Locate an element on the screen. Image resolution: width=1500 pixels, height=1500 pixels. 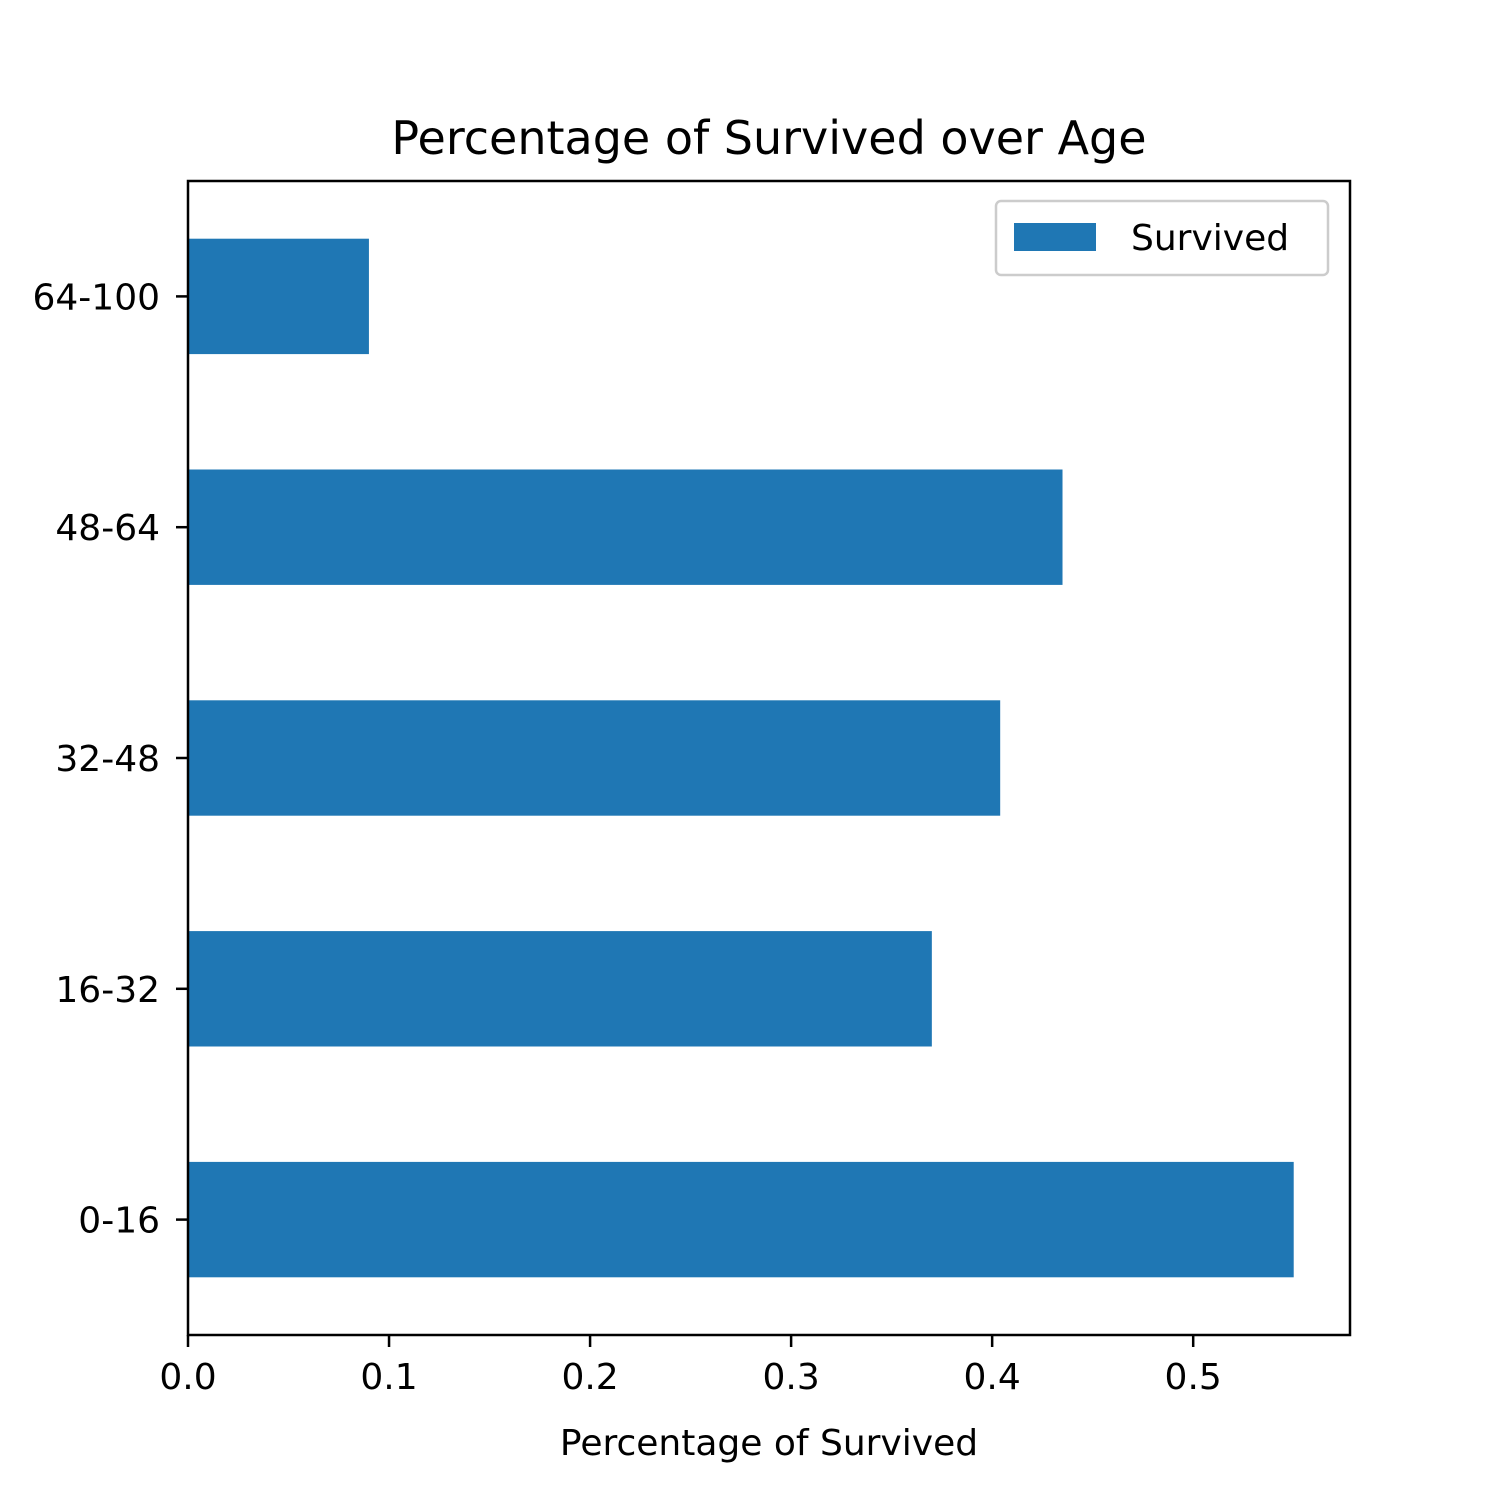
legend-label: Survived is located at coordinates (1210, 238).